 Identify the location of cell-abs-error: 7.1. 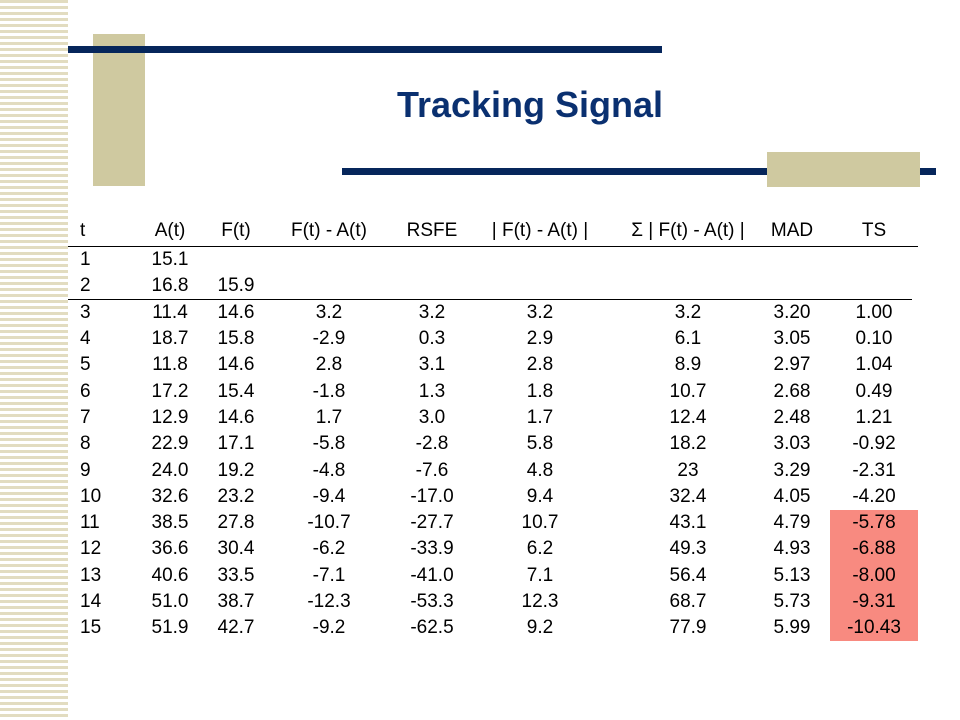
(540, 575).